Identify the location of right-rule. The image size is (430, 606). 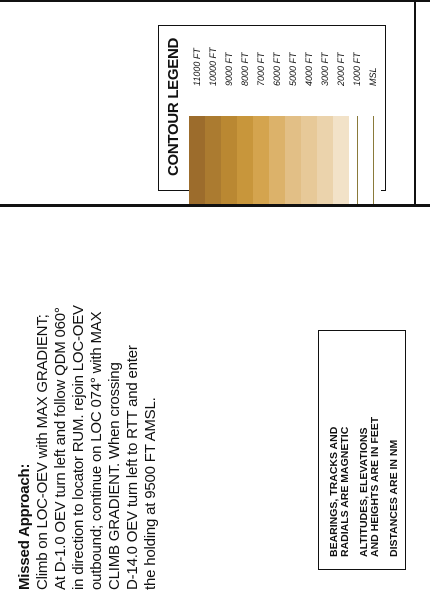
(415, 103).